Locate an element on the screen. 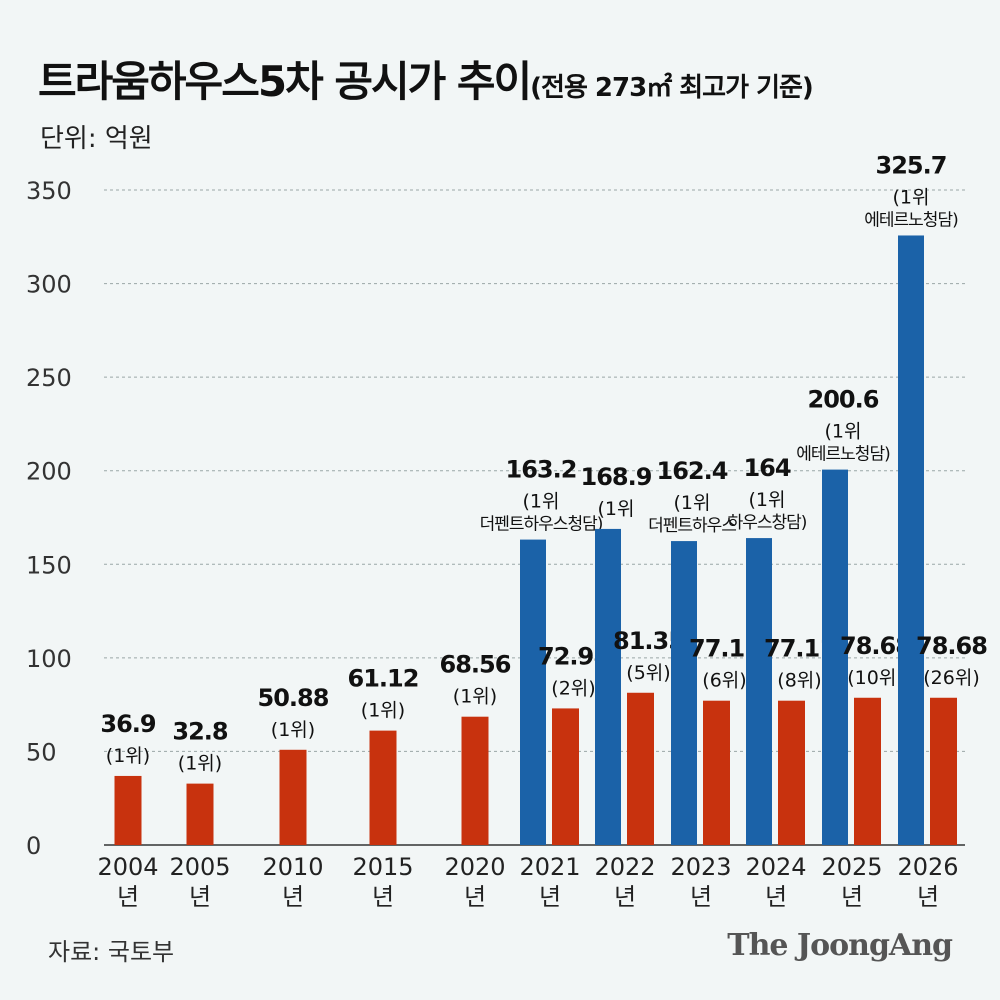  x-tick-label: 2020 년 is located at coordinates (474, 882).